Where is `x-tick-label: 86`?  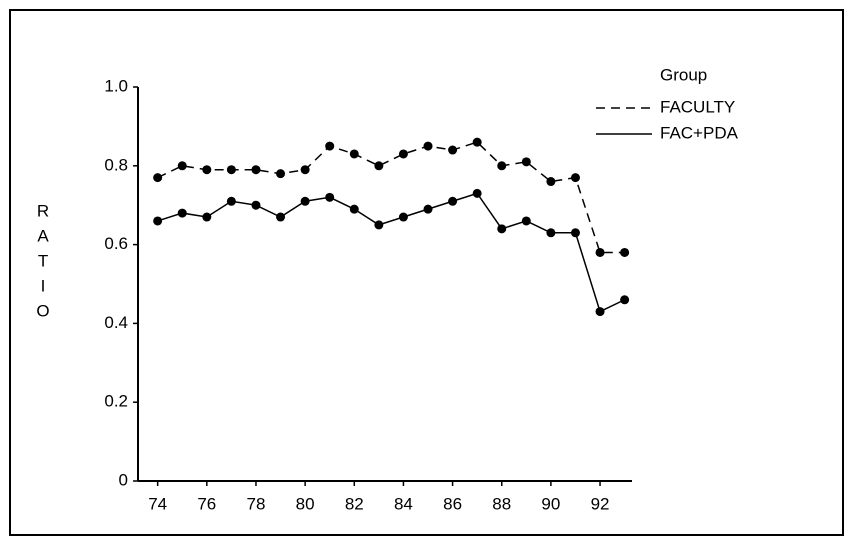
x-tick-label: 86 is located at coordinates (452, 503).